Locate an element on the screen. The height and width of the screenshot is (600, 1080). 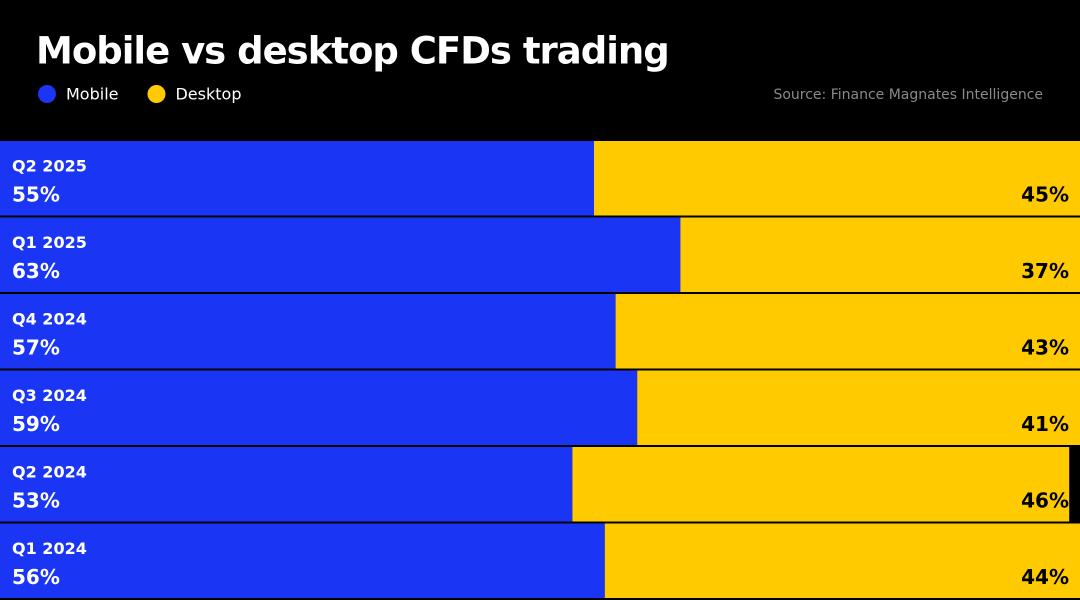
value-label: 45% is located at coordinates (1045, 195).